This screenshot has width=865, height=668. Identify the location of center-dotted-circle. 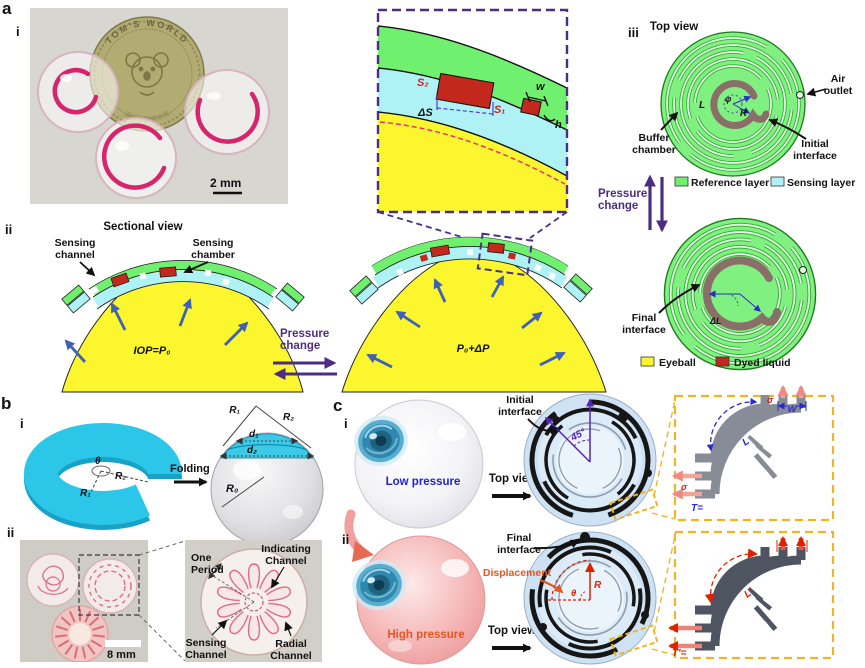
(733, 104).